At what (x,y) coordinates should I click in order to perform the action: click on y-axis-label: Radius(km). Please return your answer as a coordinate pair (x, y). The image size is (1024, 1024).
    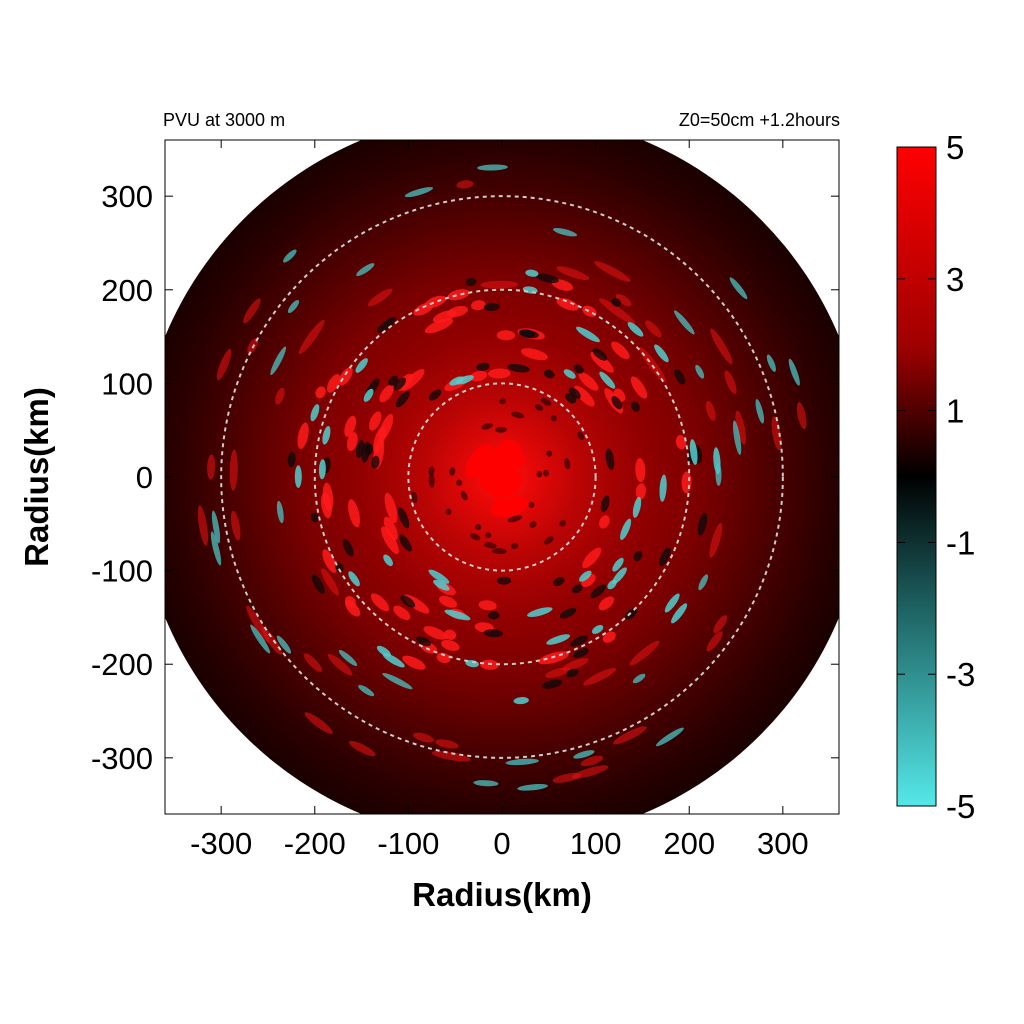
    Looking at the image, I should click on (36, 477).